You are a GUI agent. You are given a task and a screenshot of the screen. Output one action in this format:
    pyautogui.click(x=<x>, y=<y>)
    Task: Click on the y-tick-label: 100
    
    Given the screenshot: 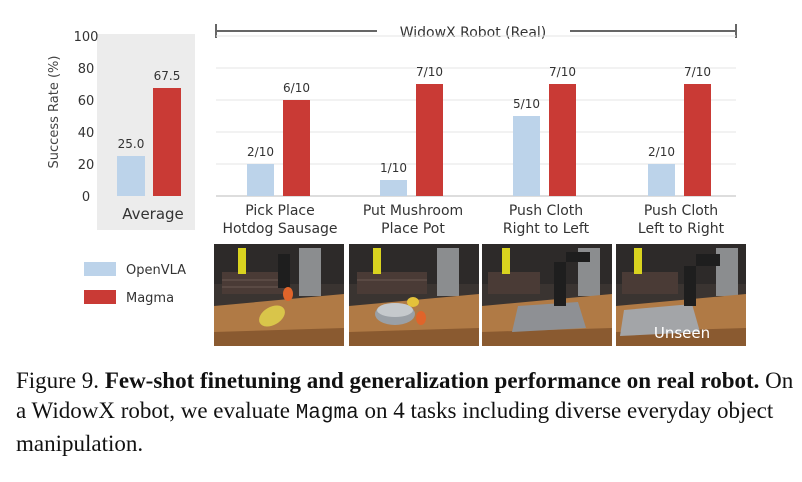 What is the action you would take?
    pyautogui.click(x=86, y=37)
    